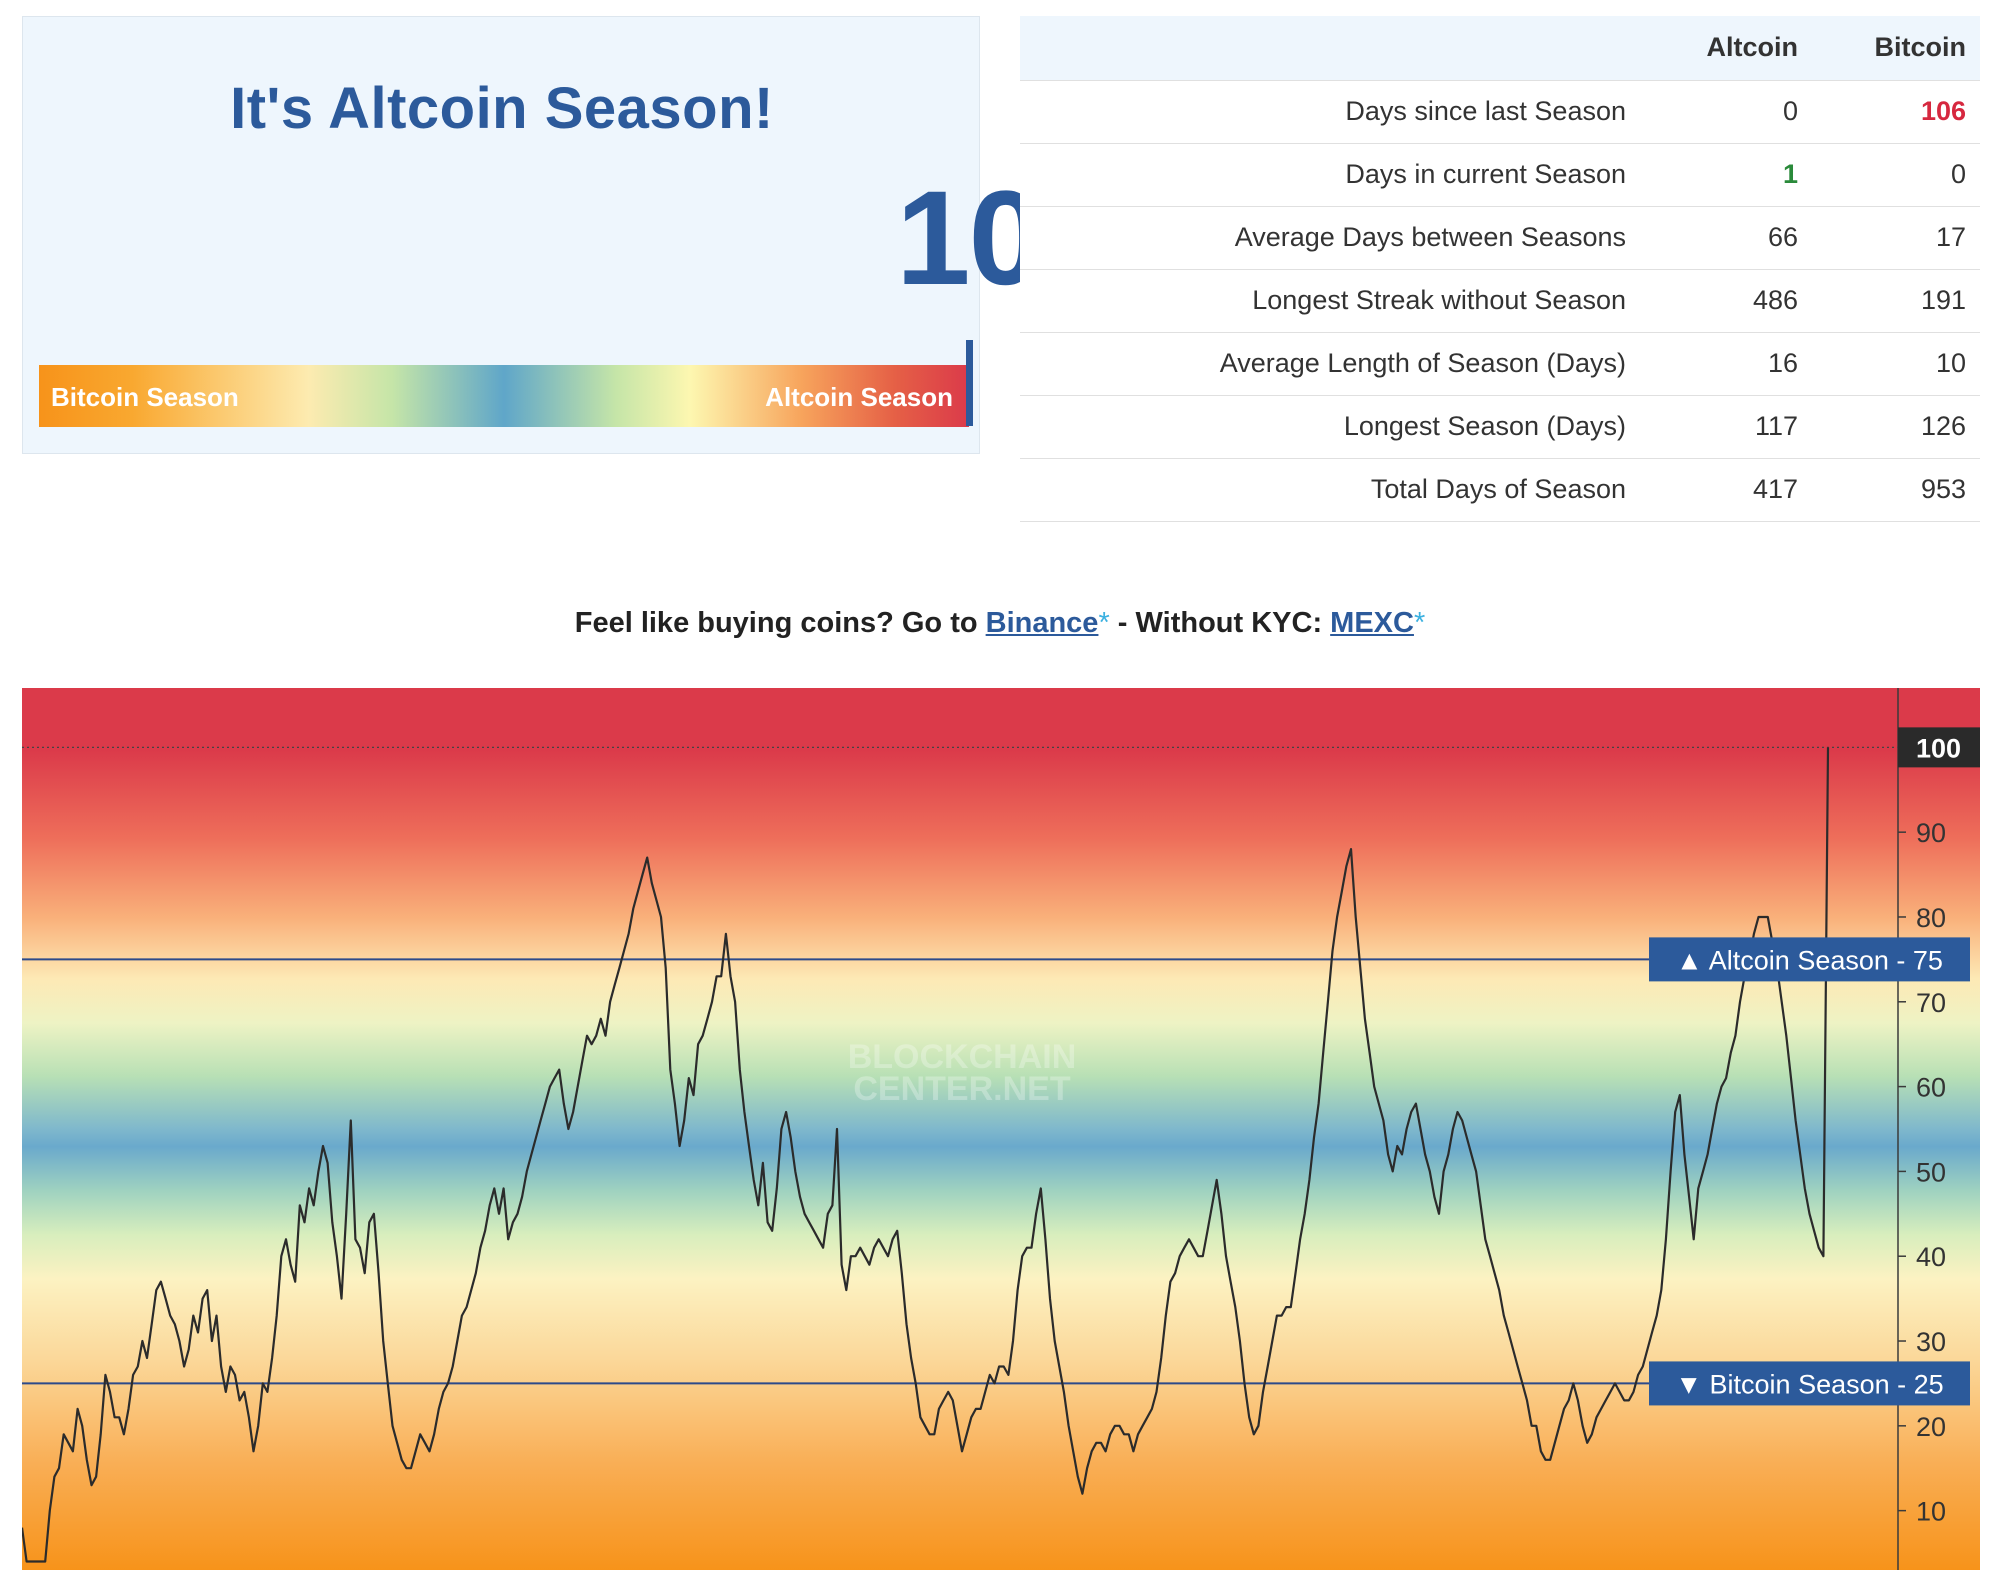  Describe the element at coordinates (1726, 111) in the screenshot. I see `stat-altcoin-value: 0` at that location.